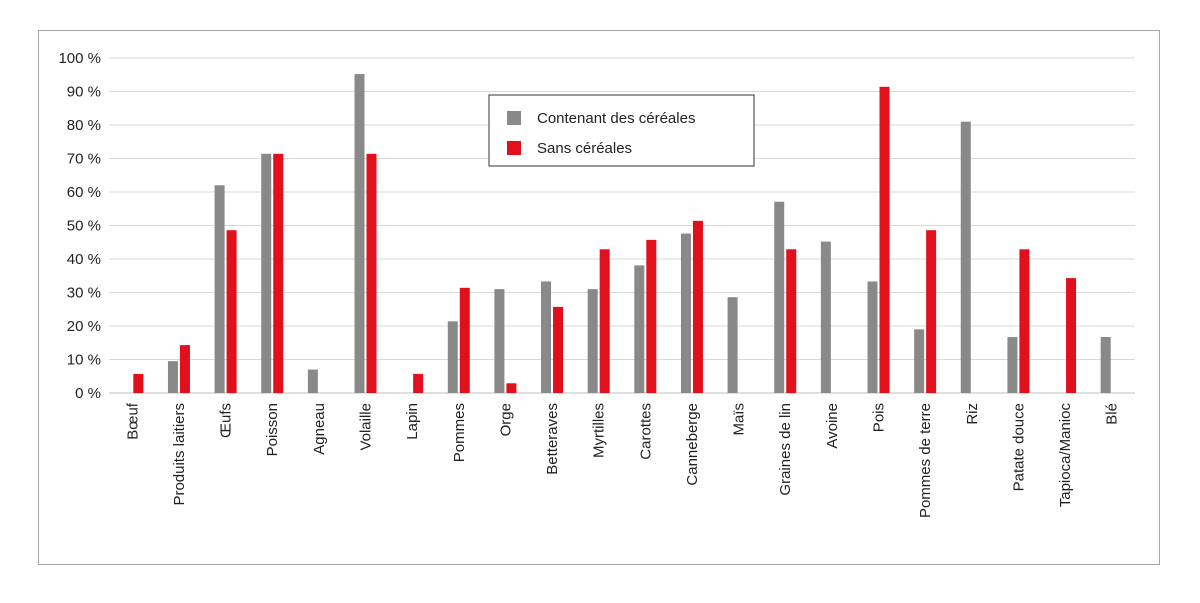  I want to click on x-category-label: Patate douce, so click(1018, 447).